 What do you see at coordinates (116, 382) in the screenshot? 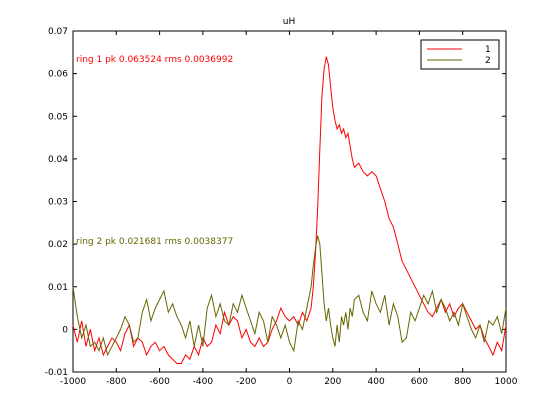
I see `x-tick-label: -800` at bounding box center [116, 382].